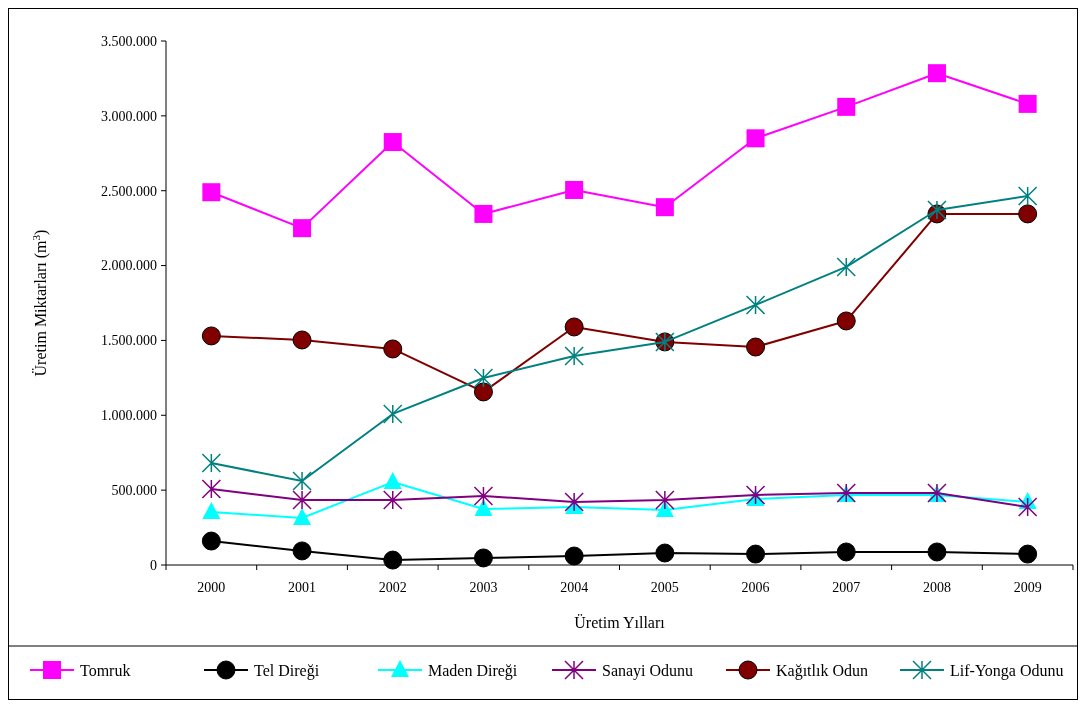 The height and width of the screenshot is (708, 1086). What do you see at coordinates (129, 41) in the screenshot?
I see `y-tick-label: 3.500.000` at bounding box center [129, 41].